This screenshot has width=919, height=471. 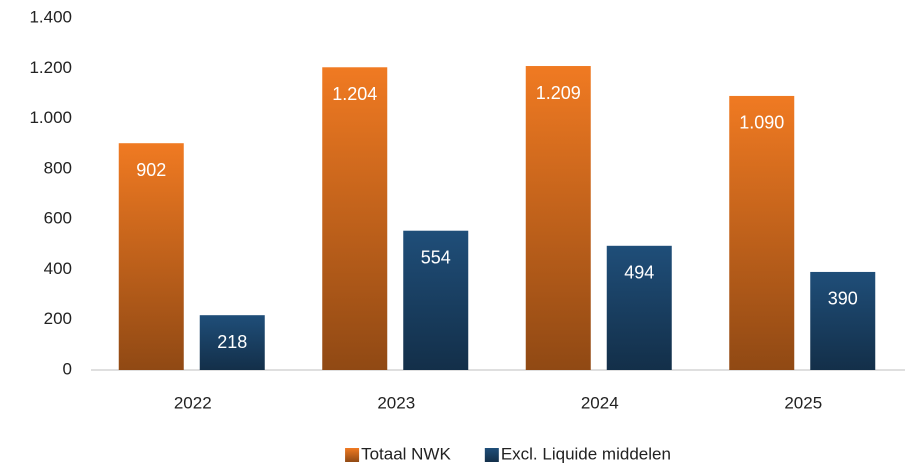 I want to click on y-tick-label: 200, so click(x=58, y=318).